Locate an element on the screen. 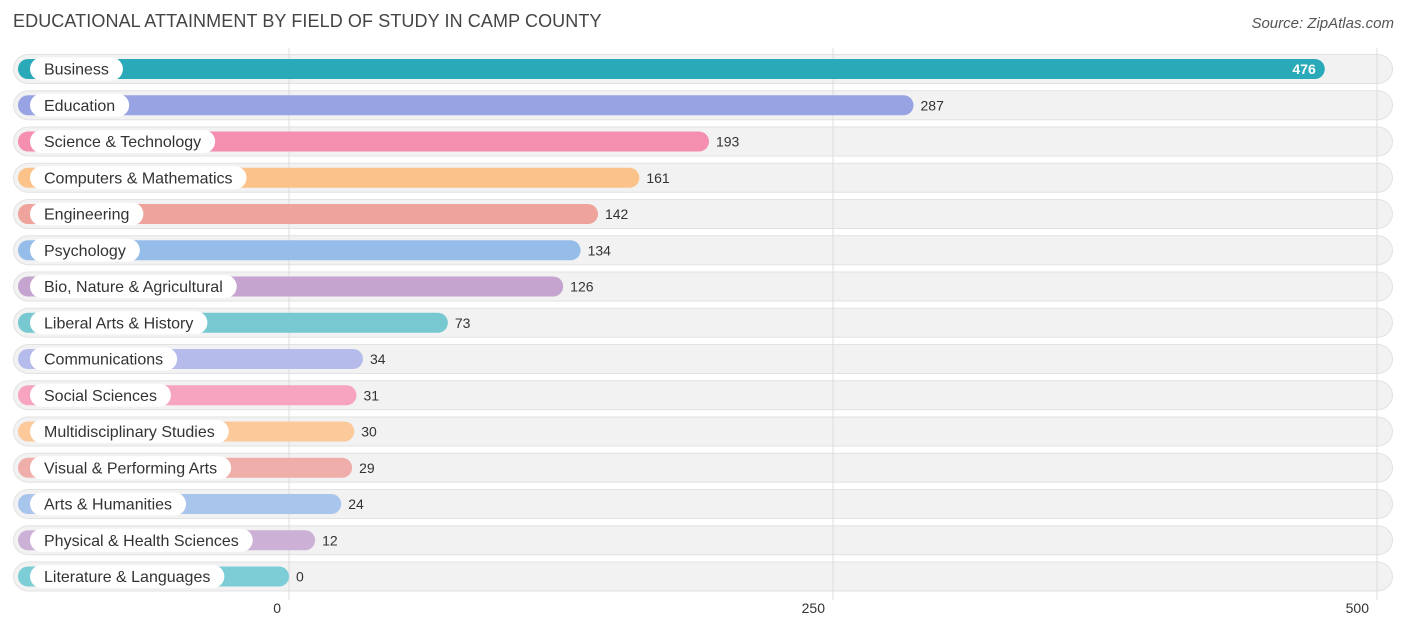 This screenshot has width=1406, height=631. category-label: Social Sciences is located at coordinates (100, 396).